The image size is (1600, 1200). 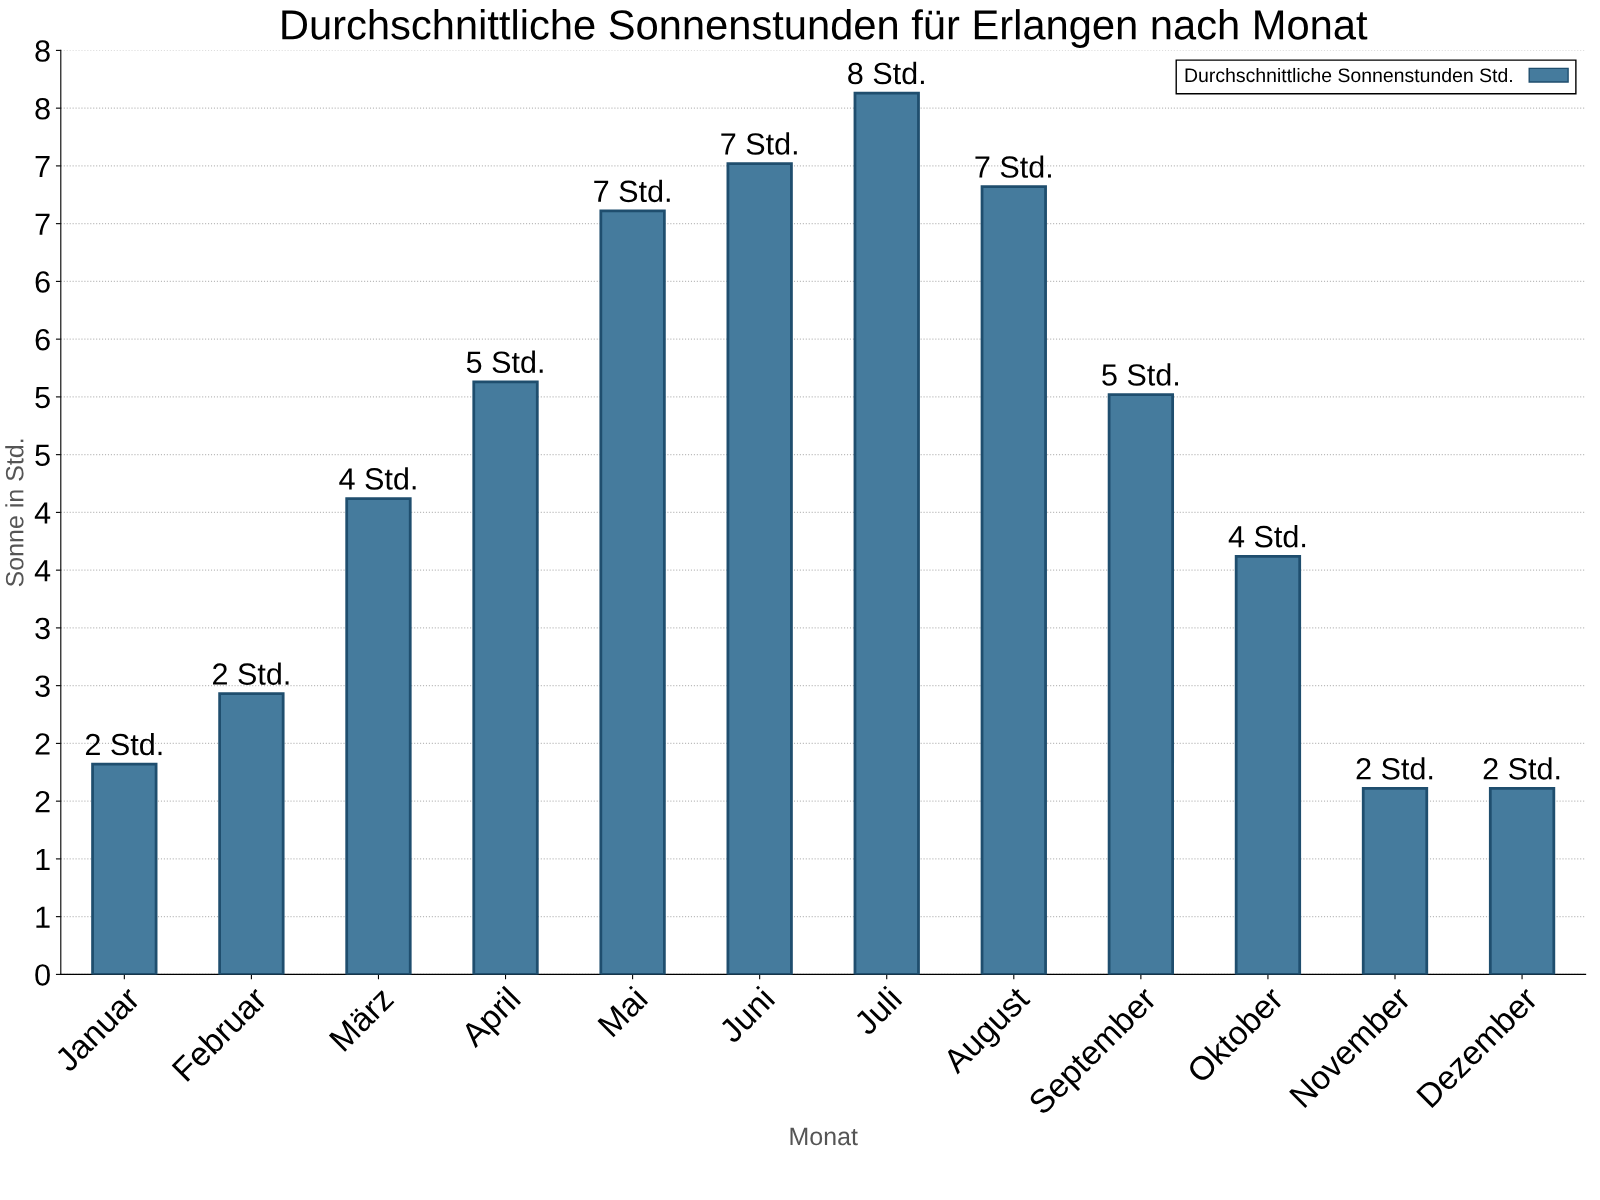 I want to click on legend-label: Durchschnittliche Sonnenstunden Std., so click(x=1348, y=75).